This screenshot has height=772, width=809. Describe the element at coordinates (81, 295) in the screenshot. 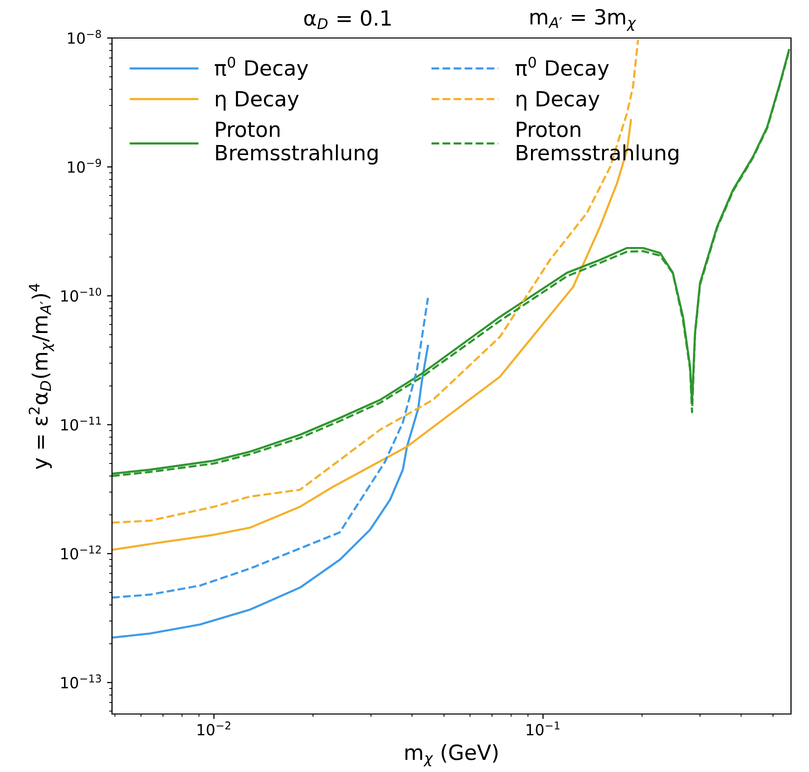

I see `y-tick-label: 10$^{−10}$` at that location.